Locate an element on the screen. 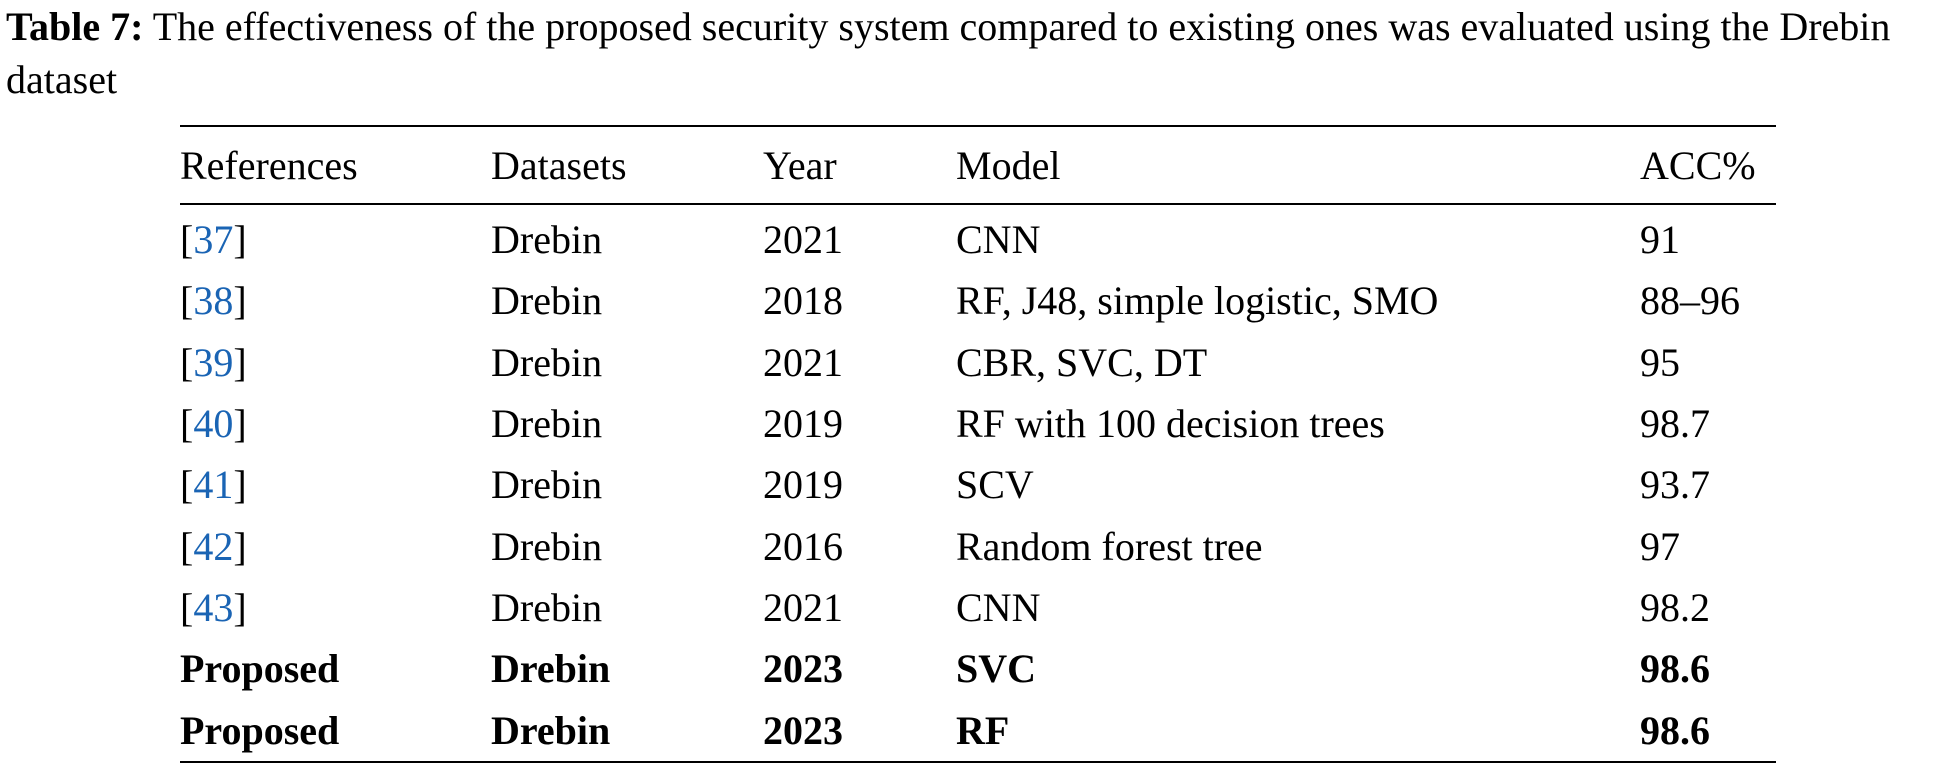  header-acc: ACC% is located at coordinates (1698, 165).